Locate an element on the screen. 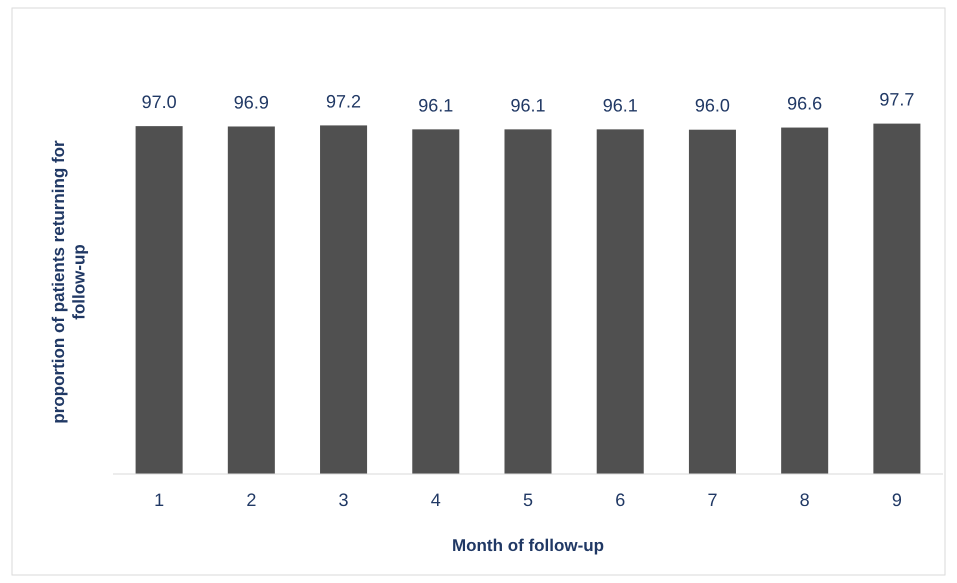  data-label: 97.2 is located at coordinates (344, 101).